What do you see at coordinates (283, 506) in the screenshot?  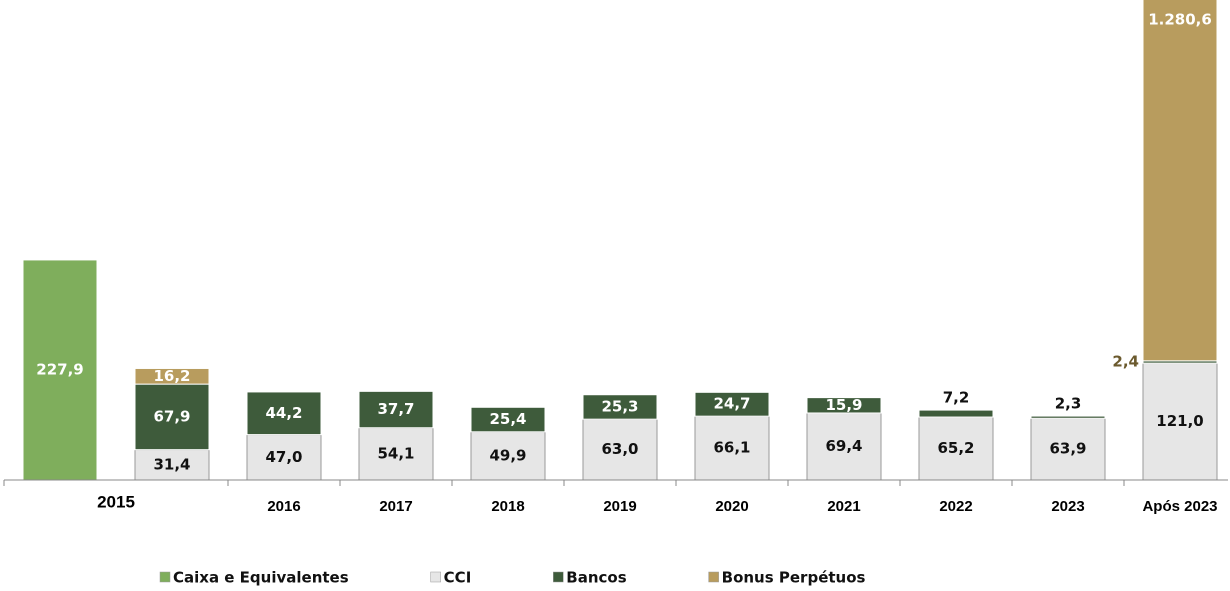 I see `x-tick-label: 2016` at bounding box center [283, 506].